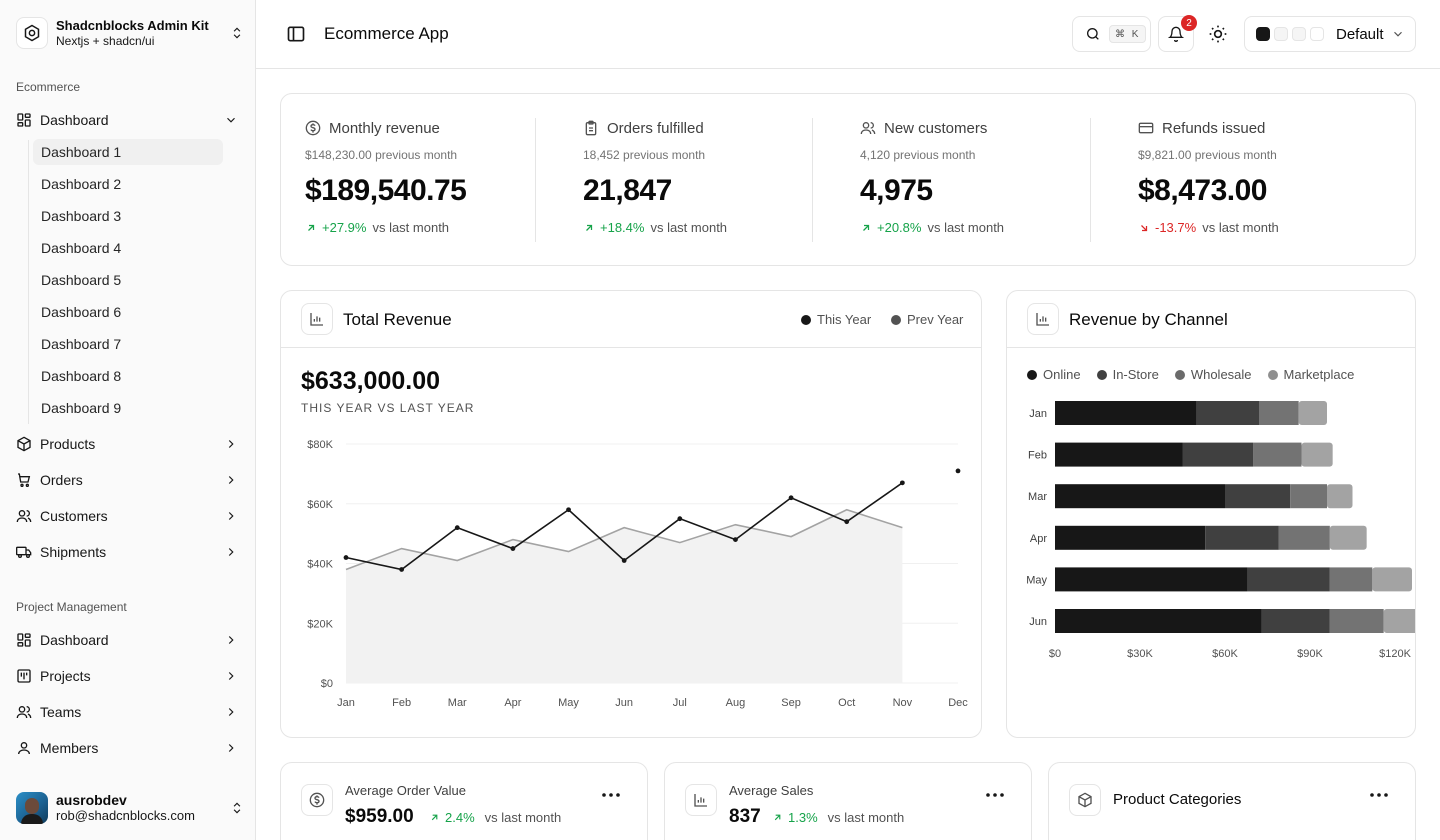  Describe the element at coordinates (936, 128) in the screenshot. I see `stat-label: New customers` at that location.